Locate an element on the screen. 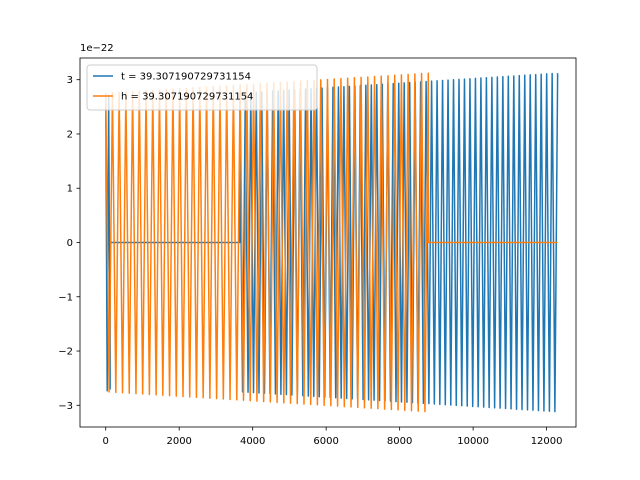 This screenshot has width=640, height=480. x-tick-label: 0 is located at coordinates (106, 441).